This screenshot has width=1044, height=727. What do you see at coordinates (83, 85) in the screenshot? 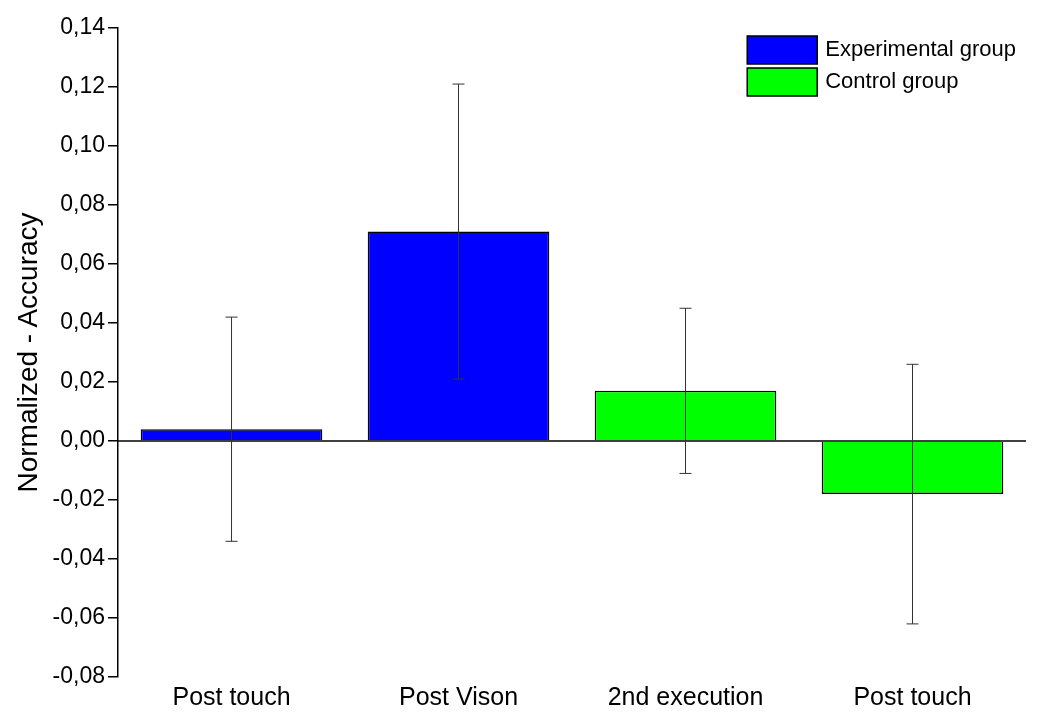
I see `y-tick-label: 0,12` at bounding box center [83, 85].